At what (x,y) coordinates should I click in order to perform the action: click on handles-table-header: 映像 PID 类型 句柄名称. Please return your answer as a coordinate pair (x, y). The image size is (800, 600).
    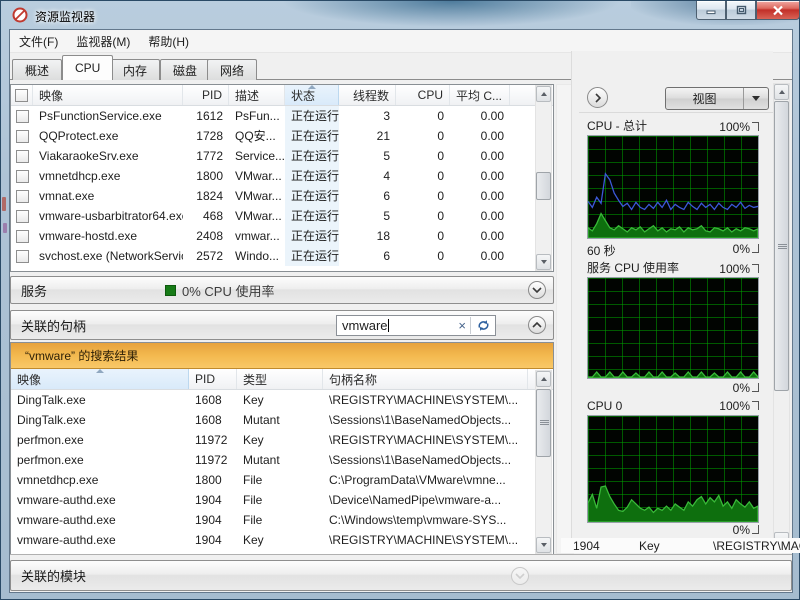
    Looking at the image, I should click on (282, 379).